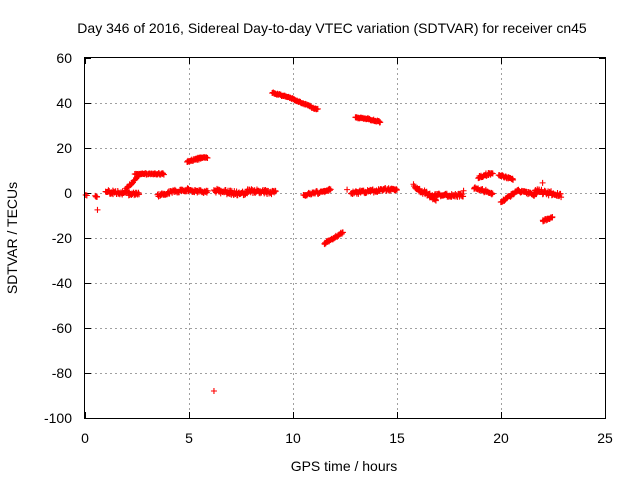  I want to click on y-tick-label: 40, so click(64, 103).